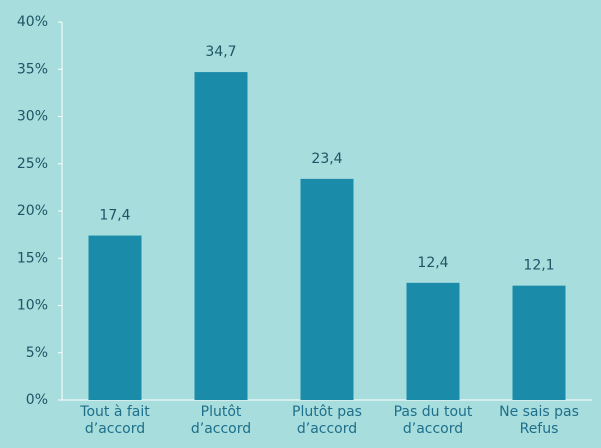 This screenshot has height=448, width=601. I want to click on data-label: 12,4, so click(432, 263).